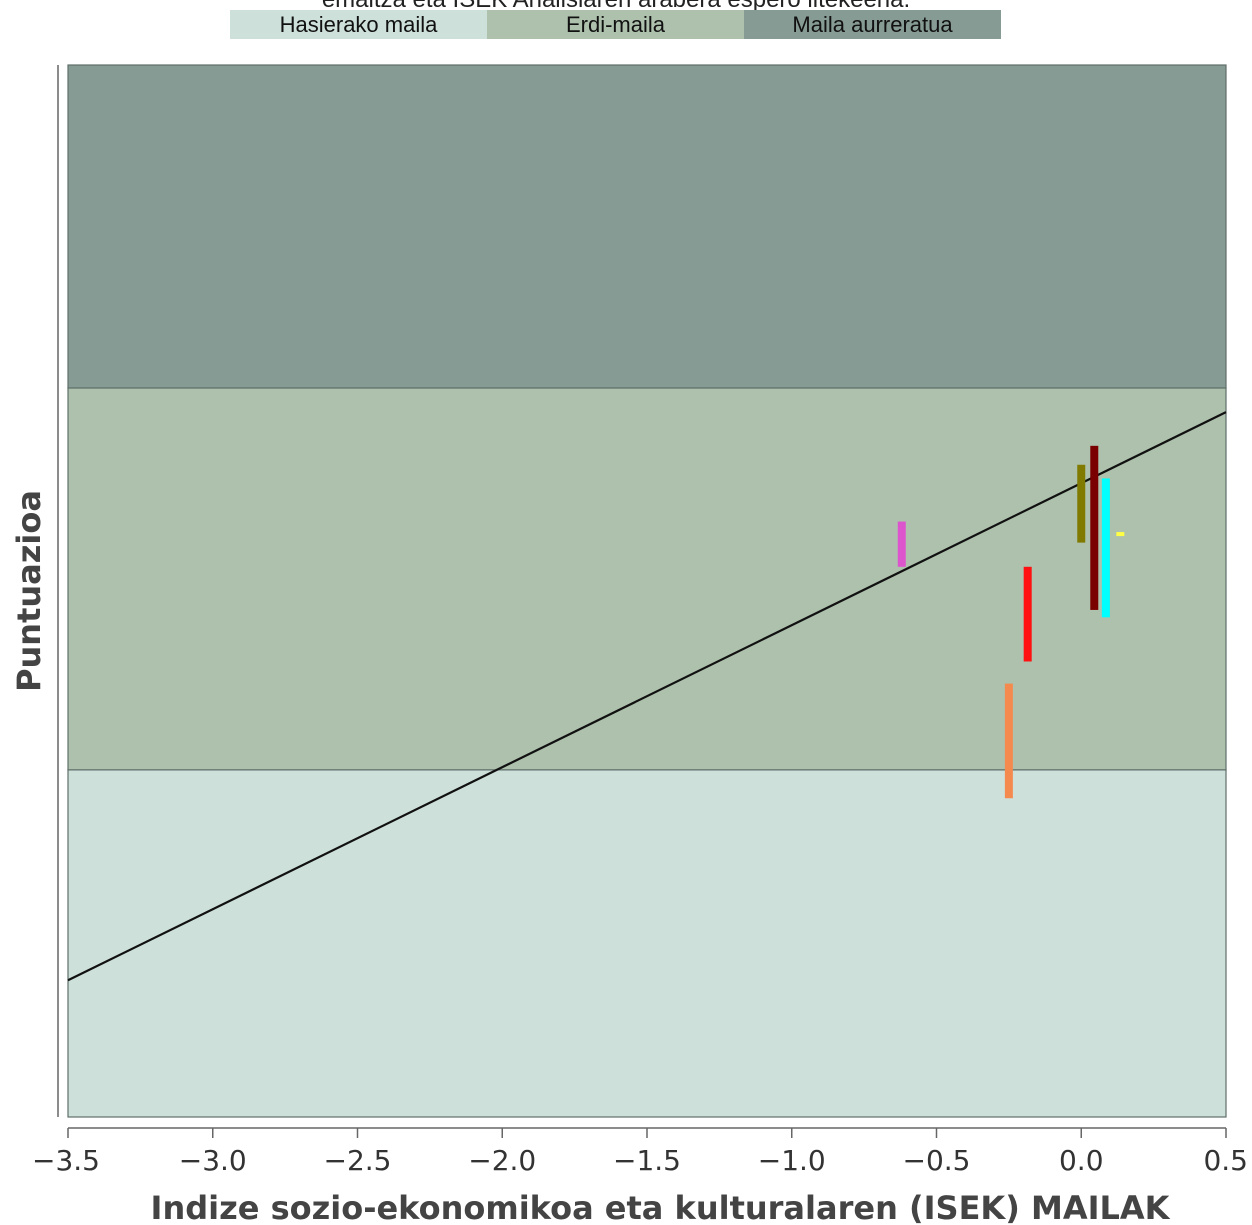 This screenshot has height=1225, width=1252. Describe the element at coordinates (937, 1160) in the screenshot. I see `x-tick-label-6: −0.5` at that location.